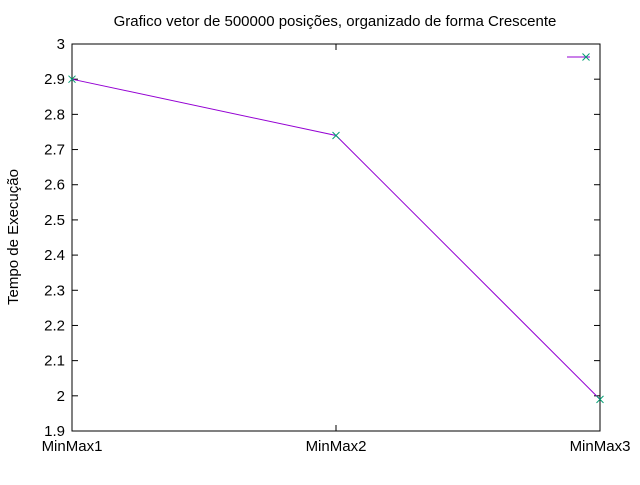  What do you see at coordinates (54, 325) in the screenshot?
I see `y-tick-label: 2.2` at bounding box center [54, 325].